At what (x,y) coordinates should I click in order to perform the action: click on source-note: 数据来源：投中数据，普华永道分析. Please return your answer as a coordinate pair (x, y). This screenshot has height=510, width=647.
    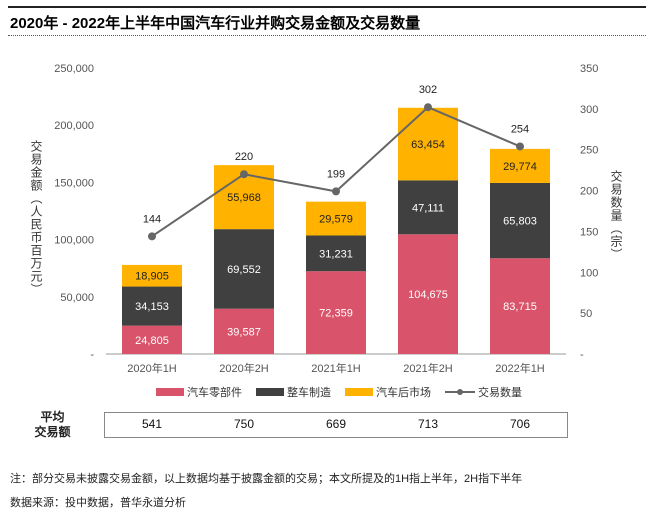
    Looking at the image, I should click on (98, 503).